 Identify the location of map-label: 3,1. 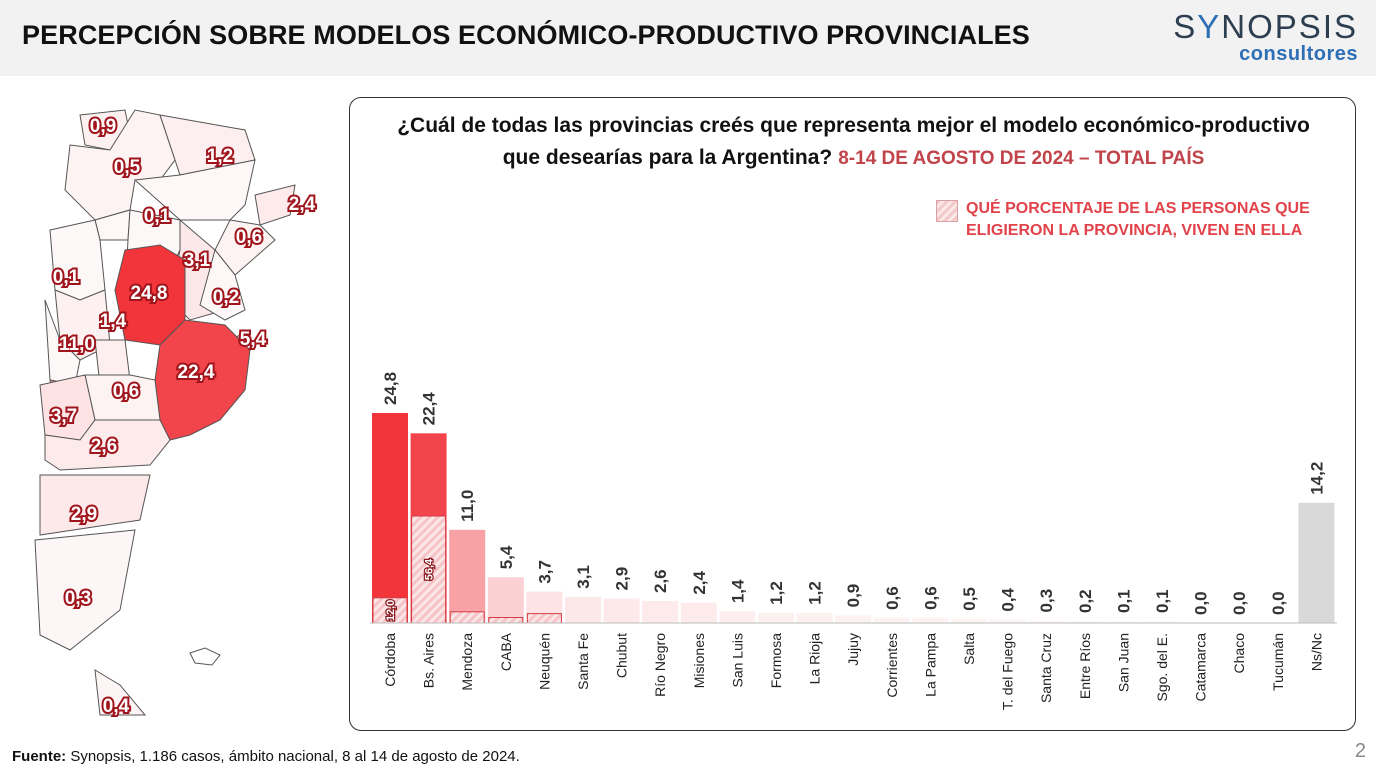
(197, 260).